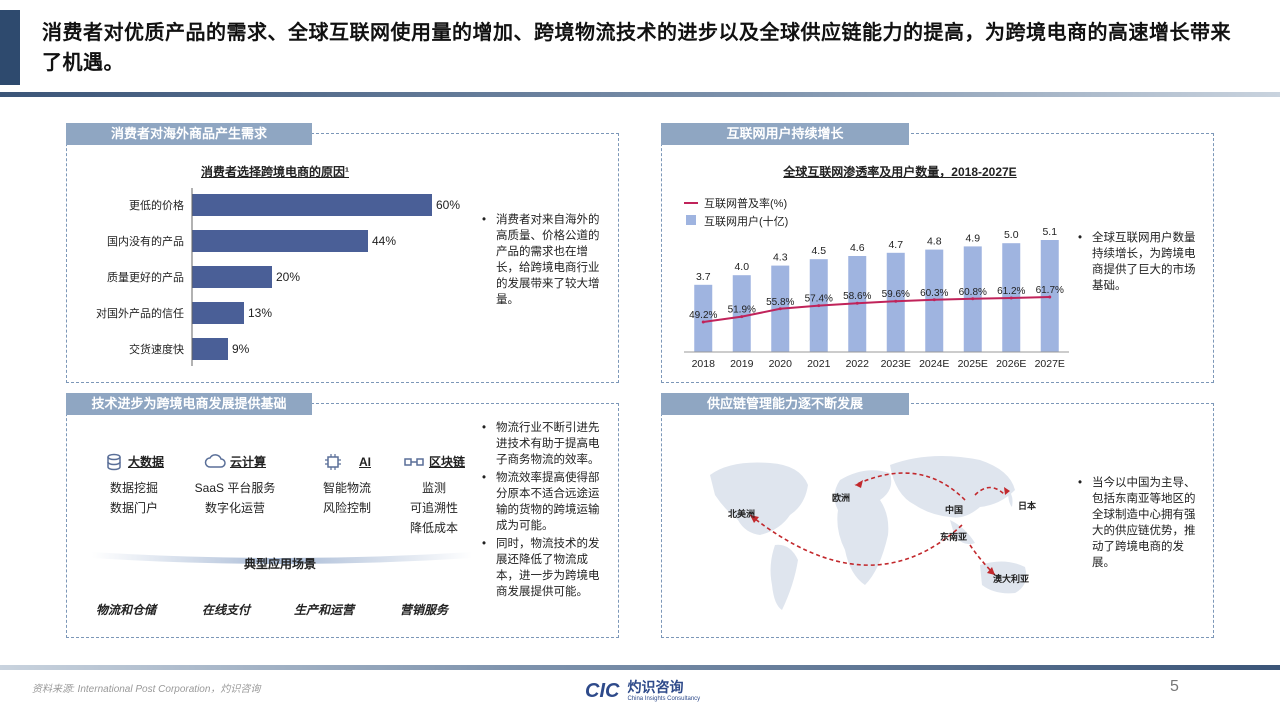 This screenshot has width=1280, height=720. Describe the element at coordinates (260, 313) in the screenshot. I see `value-label: 13%` at that location.